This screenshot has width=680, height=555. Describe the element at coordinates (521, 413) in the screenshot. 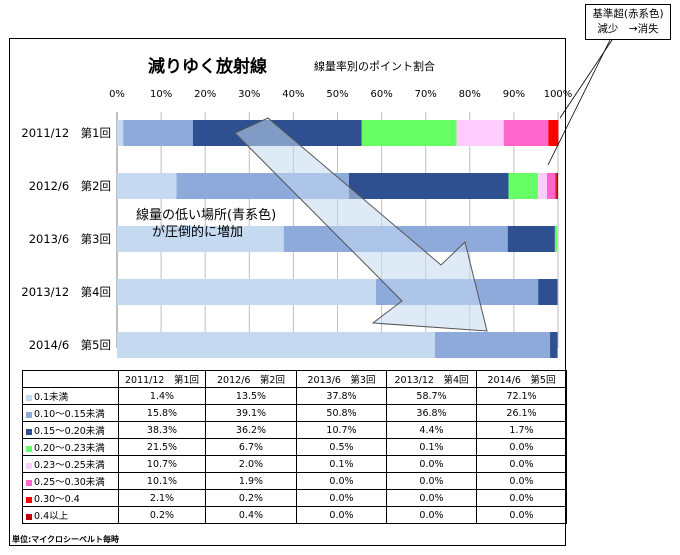

I see `table-cell: 26.1%` at that location.